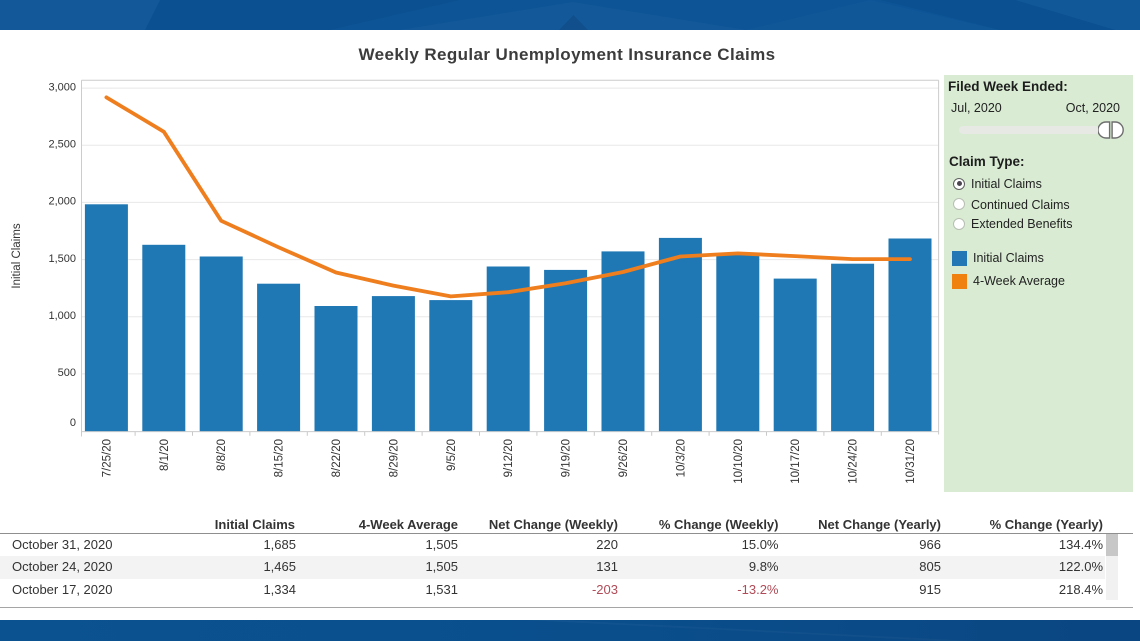 The width and height of the screenshot is (1140, 641). Describe the element at coordinates (796, 461) in the screenshot. I see `svg-text: 10/17/20` at that location.